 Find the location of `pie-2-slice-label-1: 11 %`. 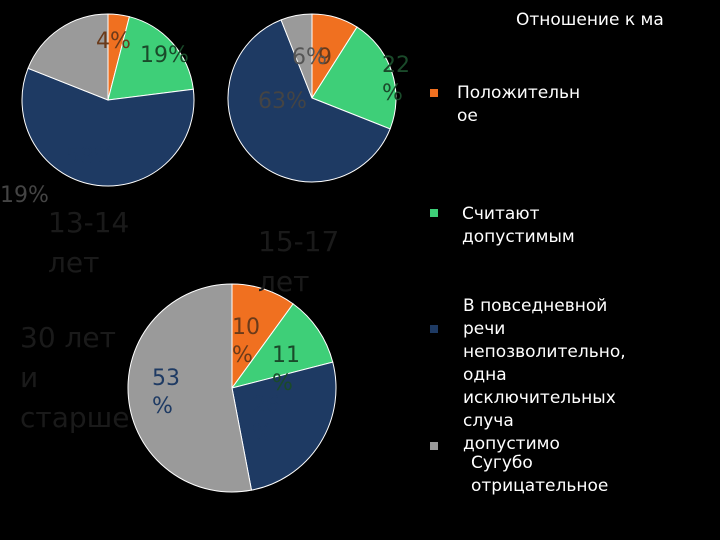

pie-2-slice-label-1: 11 % is located at coordinates (286, 369).